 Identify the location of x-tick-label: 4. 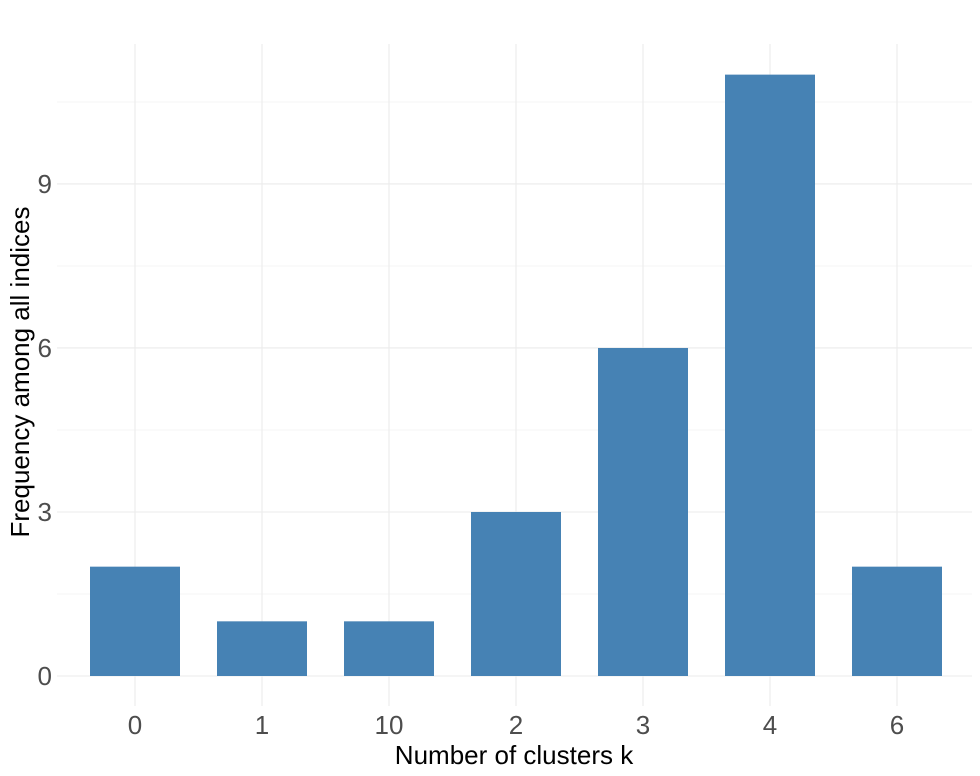
(770, 725).